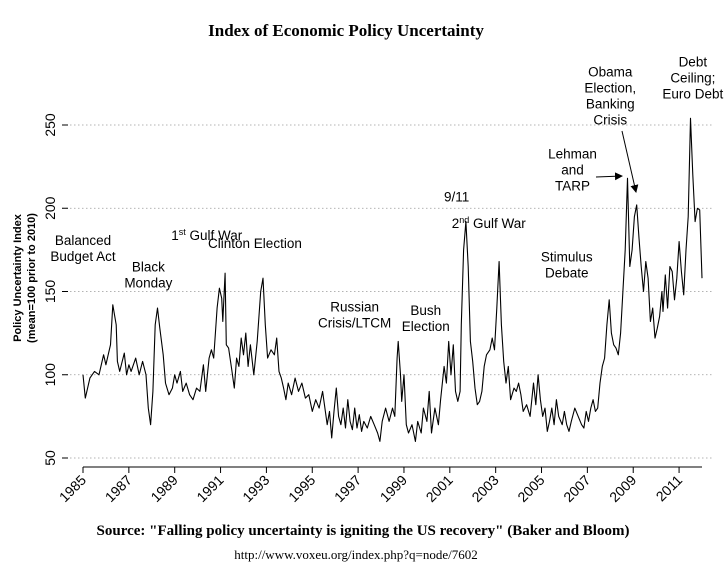 Image resolution: width=725 pixels, height=585 pixels. I want to click on x-tick-label: 2003, so click(484, 488).